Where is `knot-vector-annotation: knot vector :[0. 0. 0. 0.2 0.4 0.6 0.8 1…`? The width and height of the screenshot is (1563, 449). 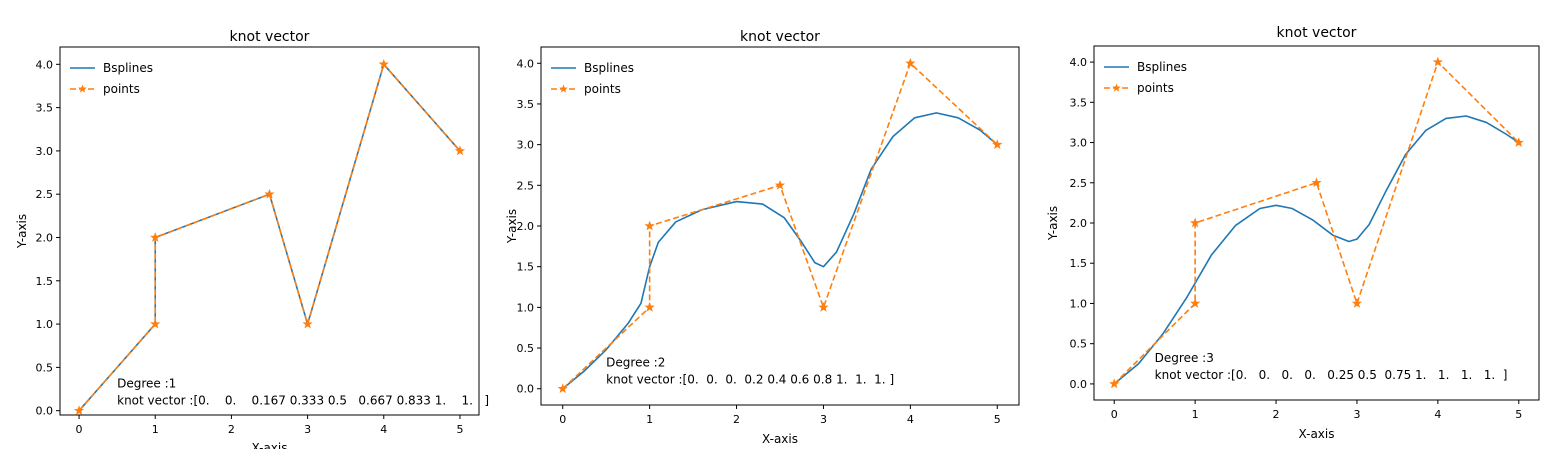 knot-vector-annotation: knot vector :[0. 0. 0. 0.2 0.4 0.6 0.8 1… is located at coordinates (750, 379).